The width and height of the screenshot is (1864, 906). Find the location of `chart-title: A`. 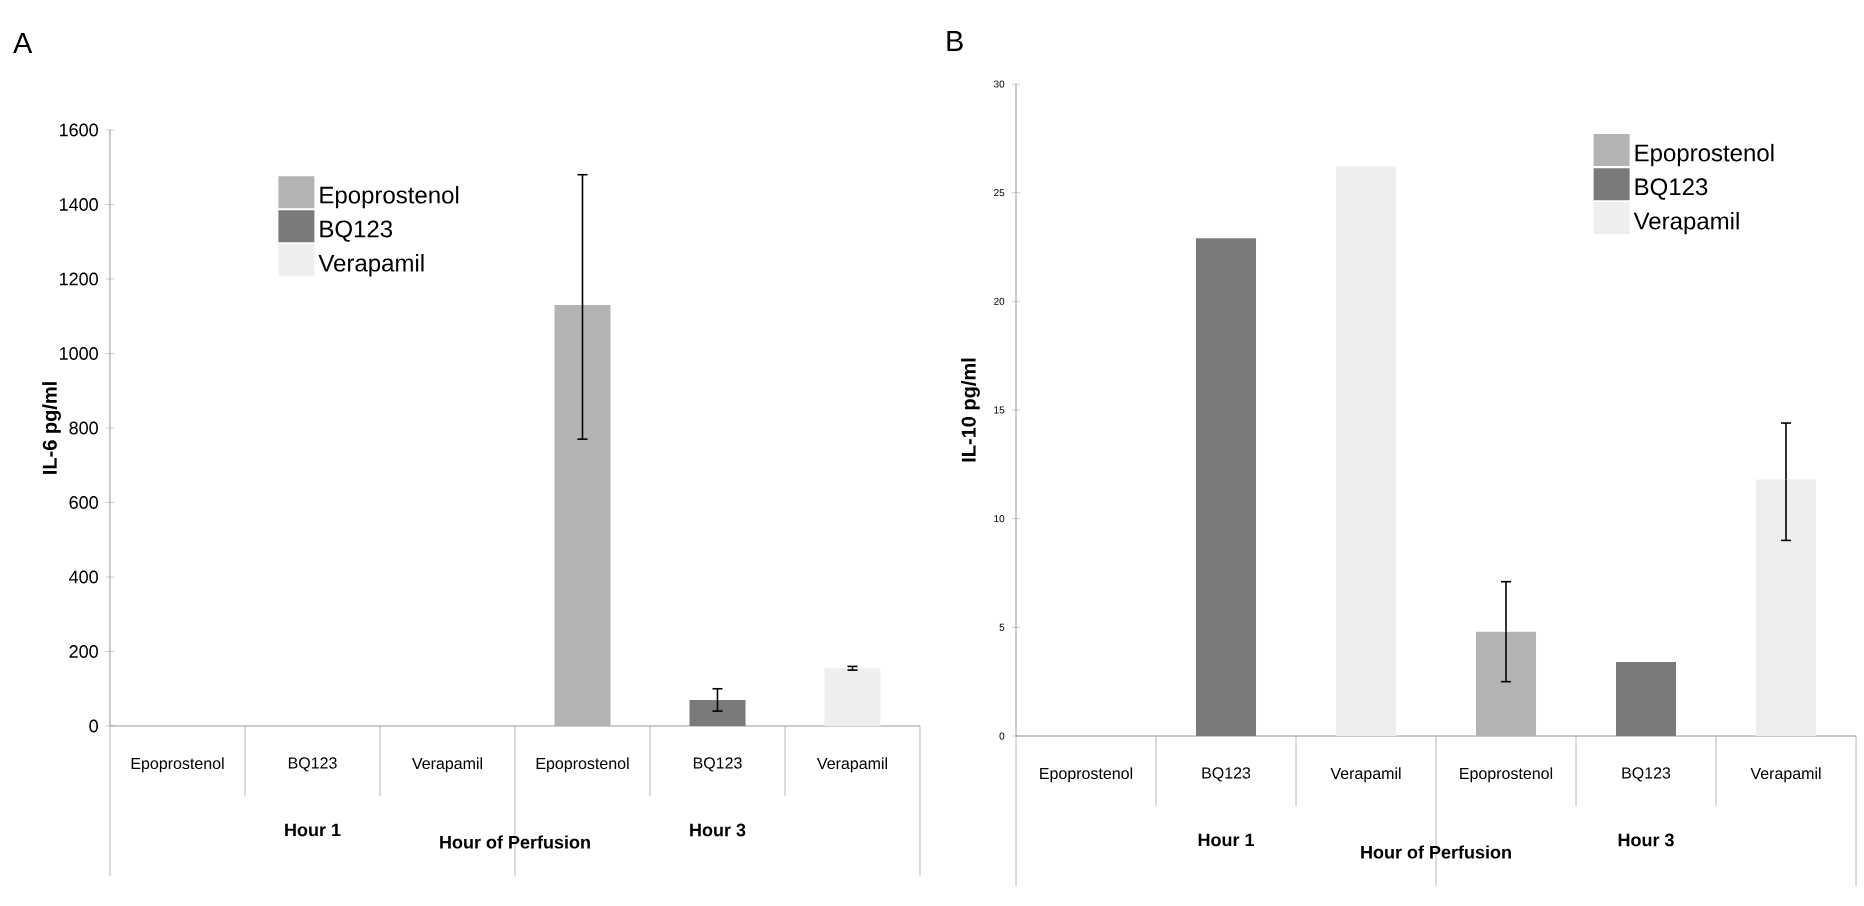

chart-title: A is located at coordinates (23, 43).